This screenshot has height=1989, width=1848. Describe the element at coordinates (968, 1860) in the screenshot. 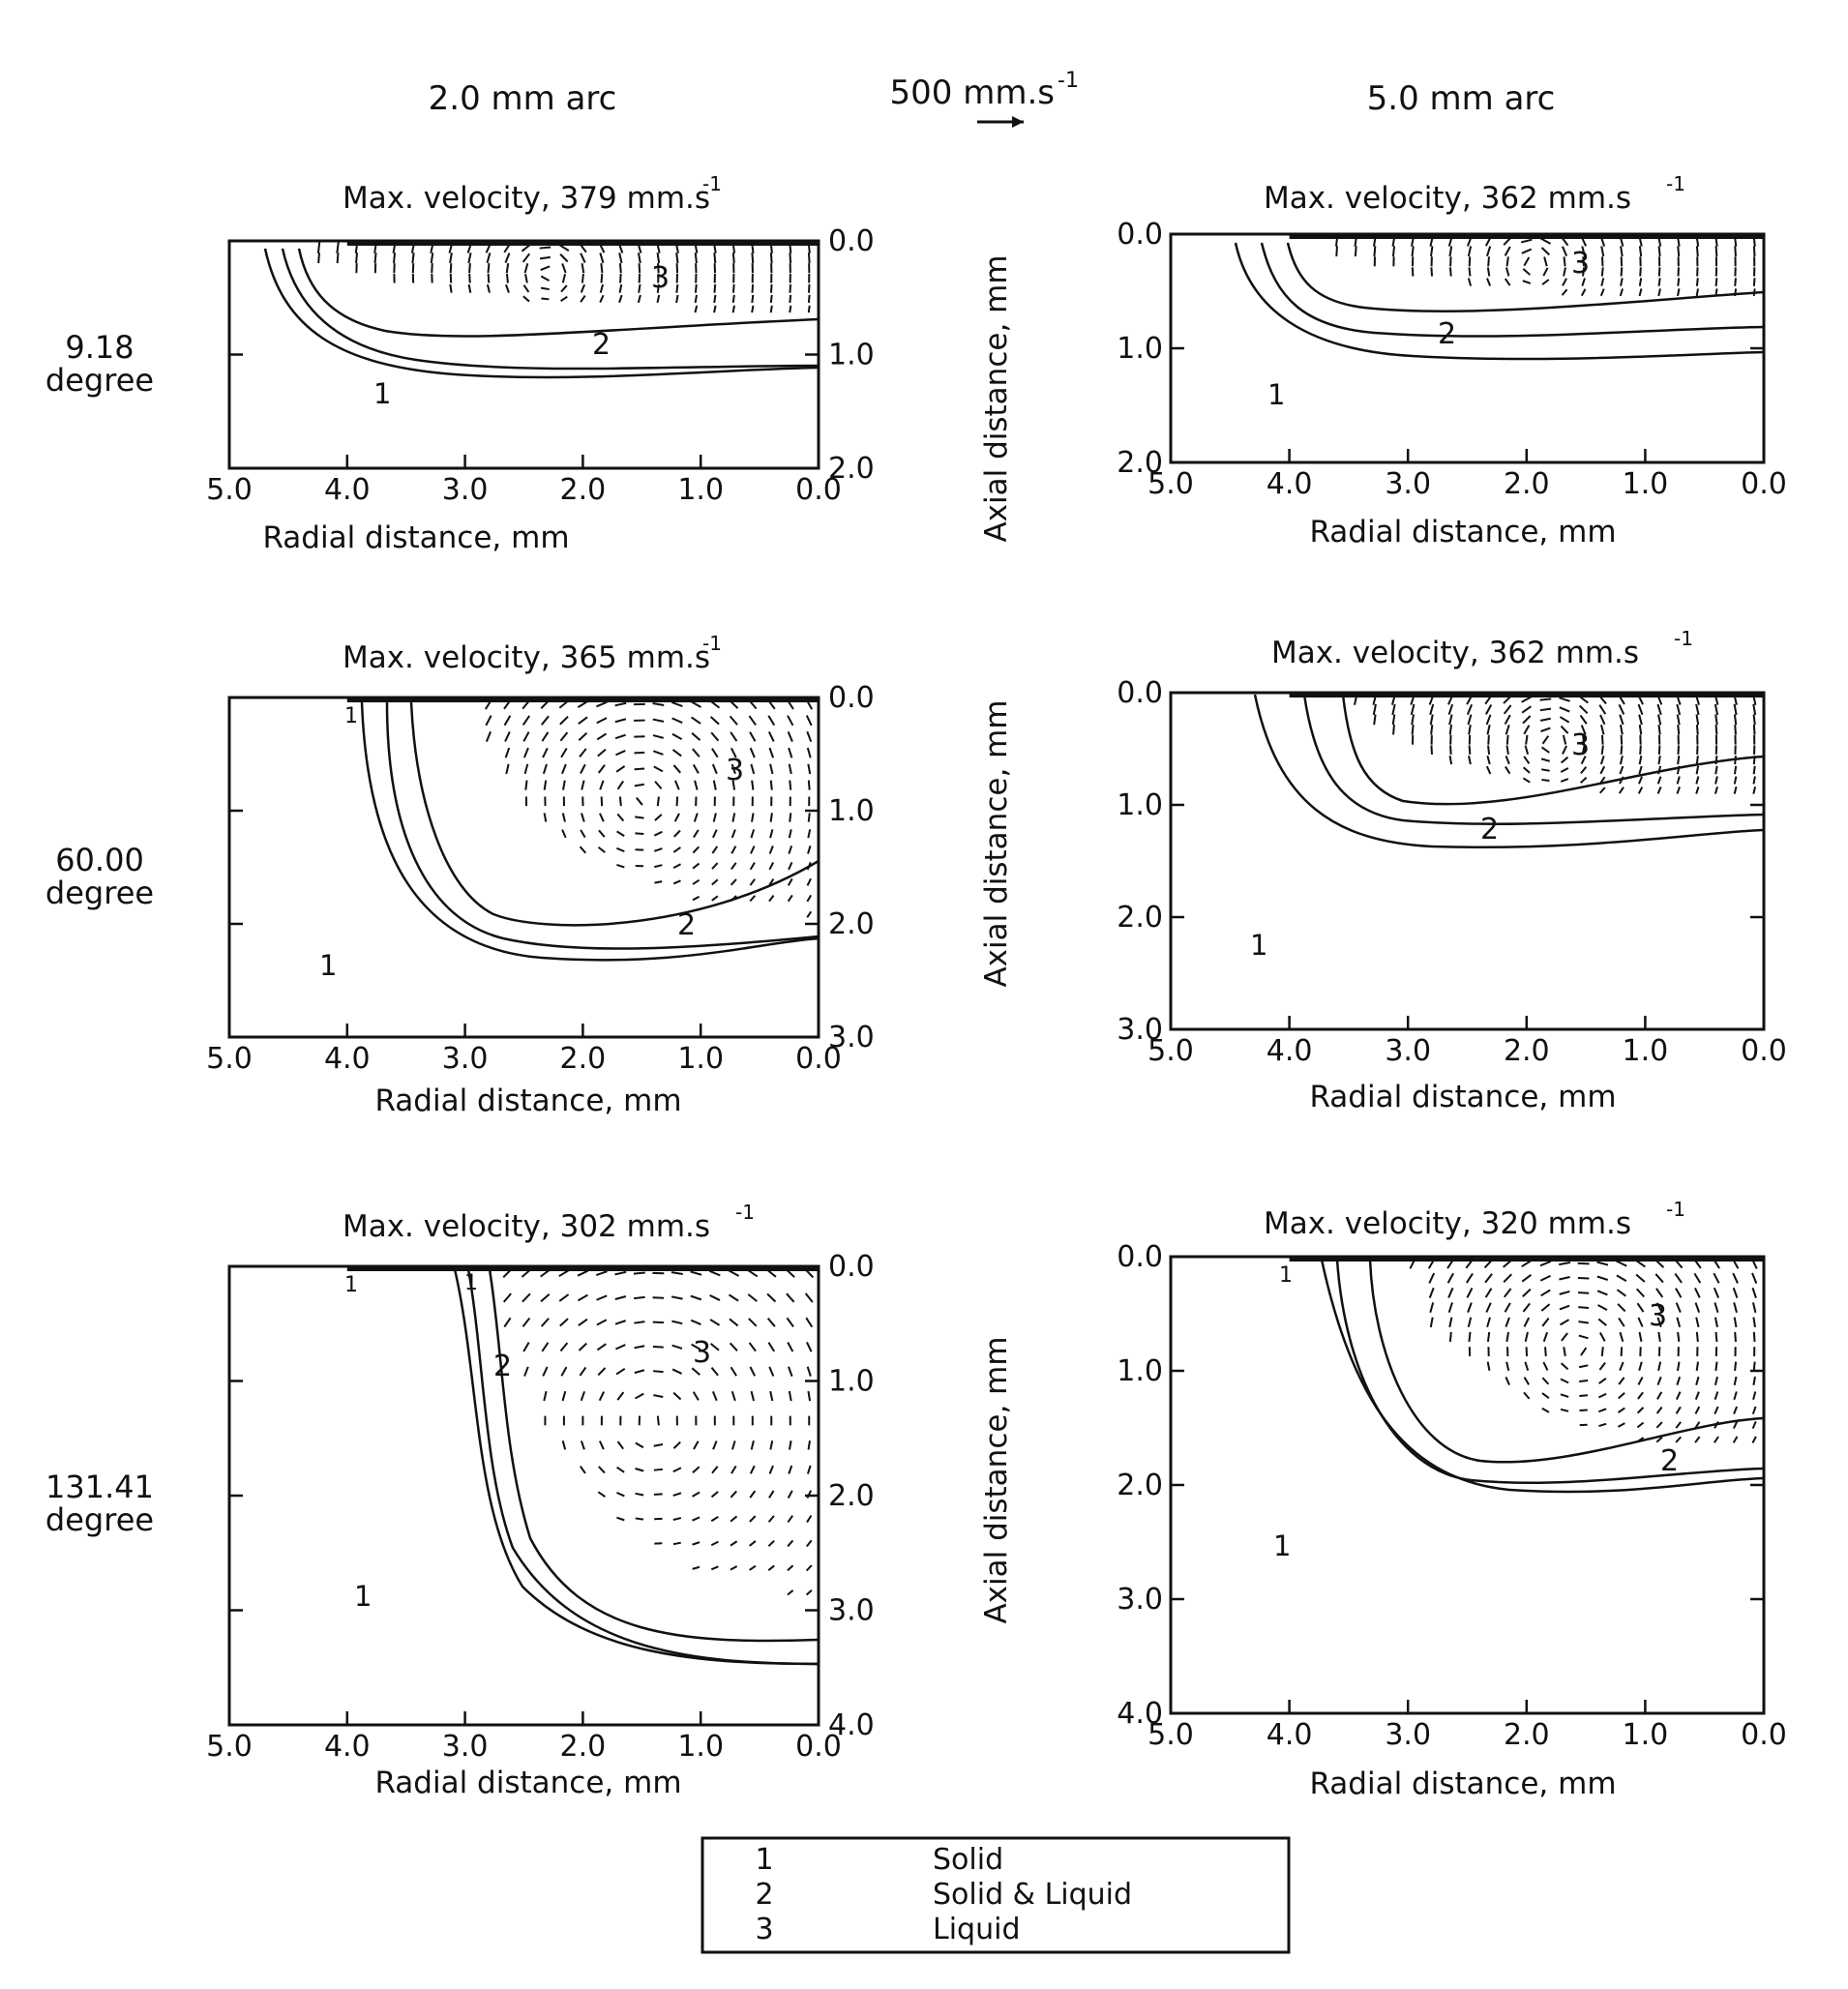

I see `legend-label: Solid` at that location.